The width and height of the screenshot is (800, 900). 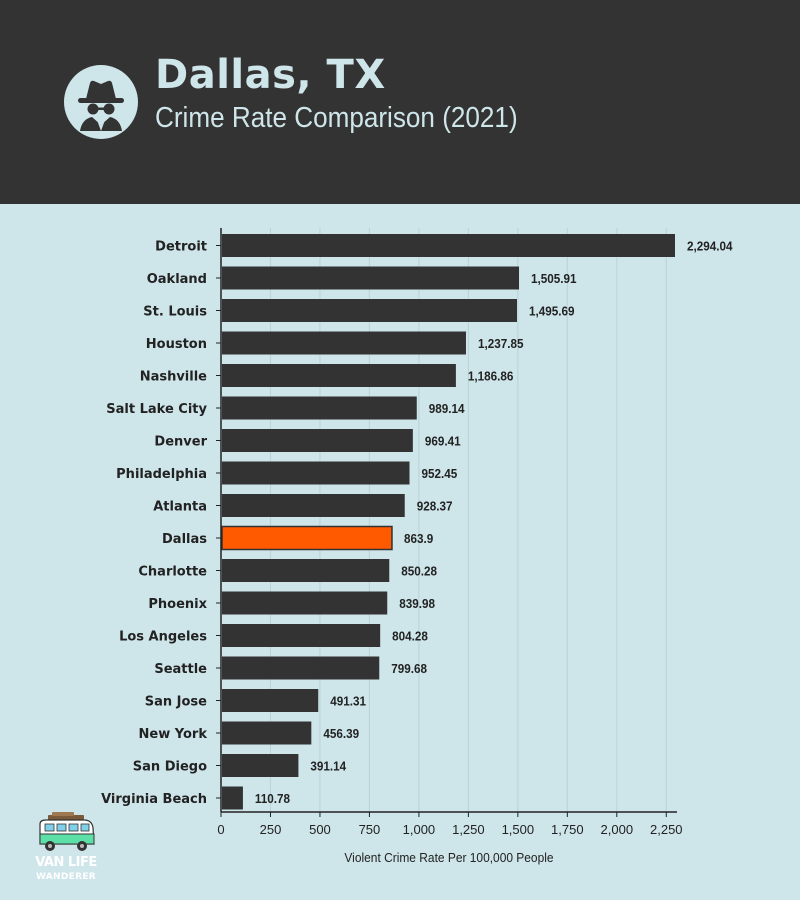 I want to click on value-label: 1,505.91, so click(x=554, y=278).